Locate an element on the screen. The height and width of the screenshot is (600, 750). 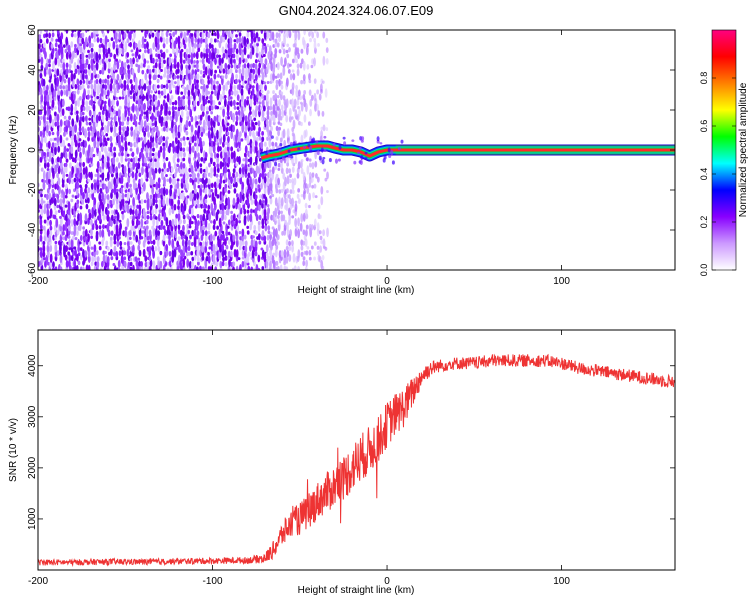
spectrogram-ylabel: Frequency (Hz) is located at coordinates (13, 150).